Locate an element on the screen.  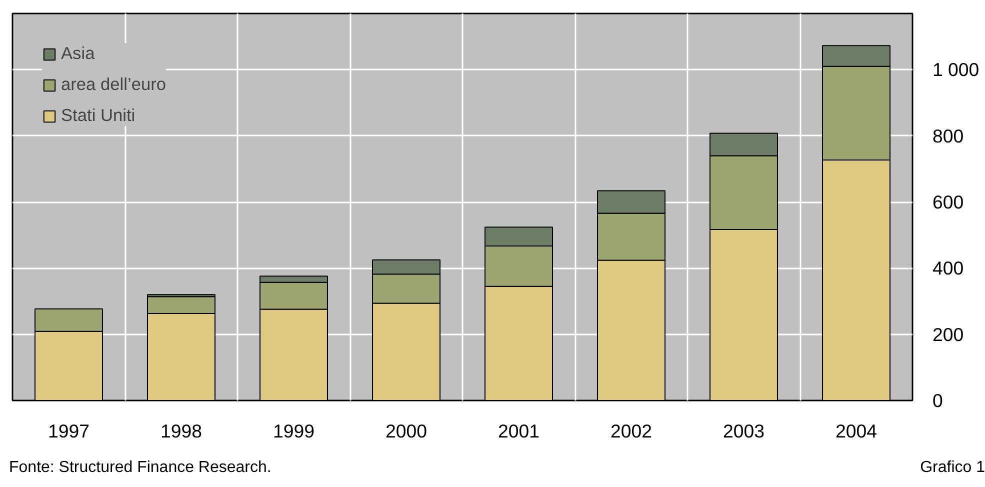
x-tick-label: 2002 is located at coordinates (631, 431).